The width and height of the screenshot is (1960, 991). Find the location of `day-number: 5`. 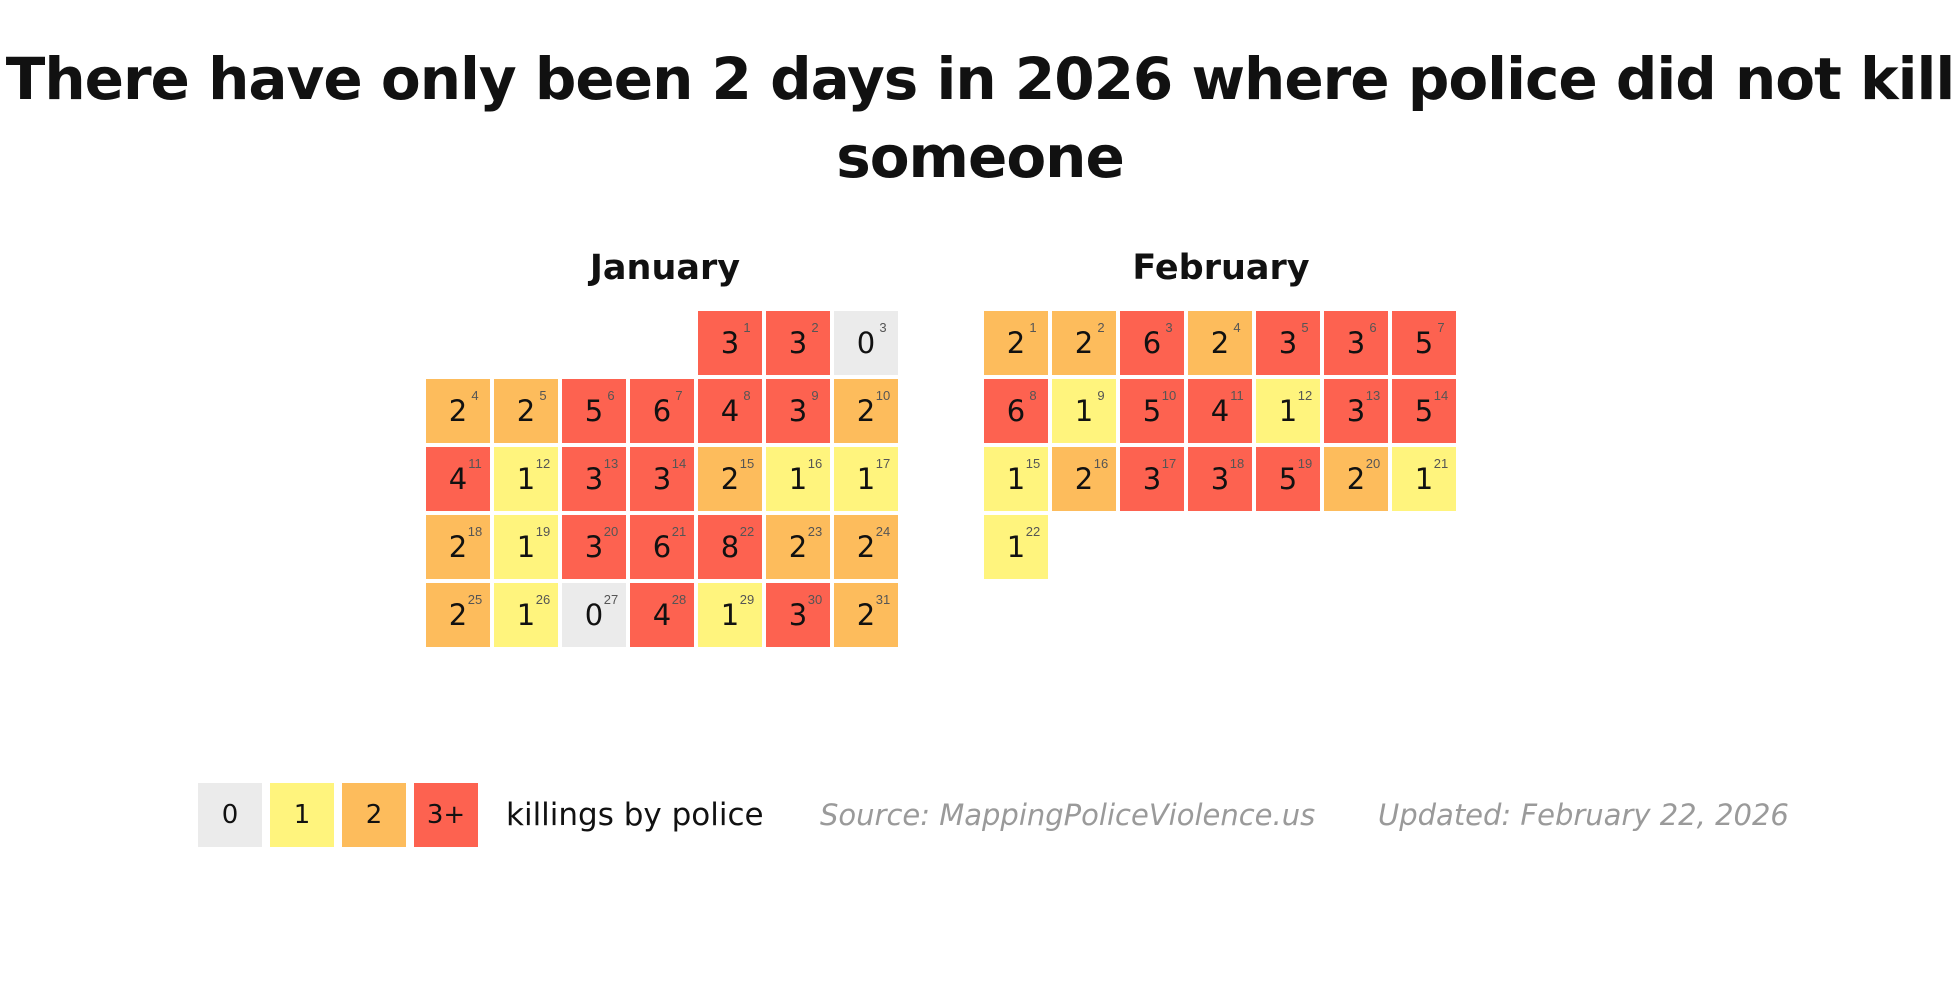

day-number: 5 is located at coordinates (1305, 327).